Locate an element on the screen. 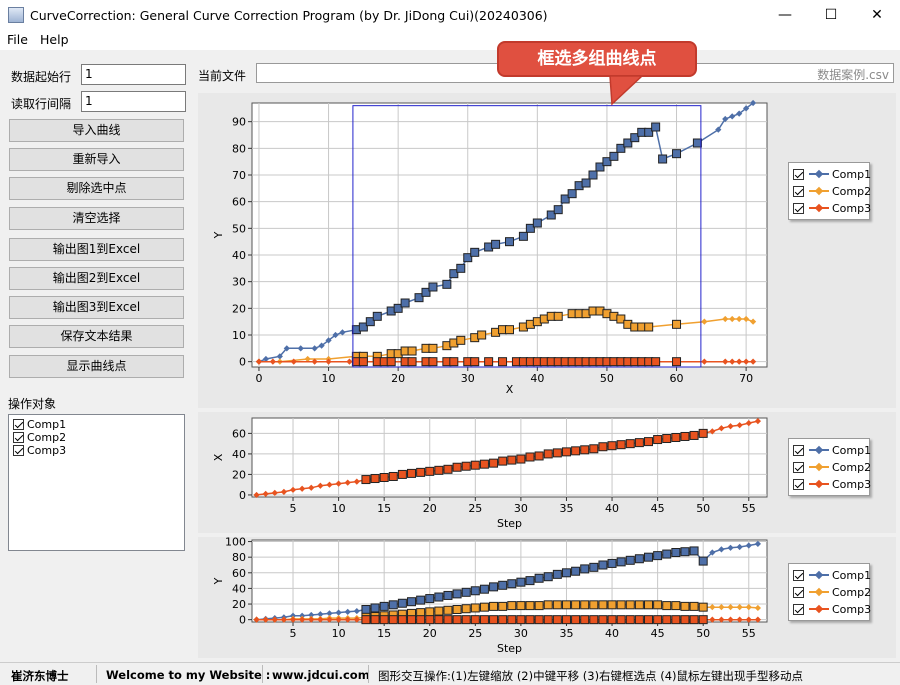 The image size is (900, 685). menu-help: Help is located at coordinates (54, 39).